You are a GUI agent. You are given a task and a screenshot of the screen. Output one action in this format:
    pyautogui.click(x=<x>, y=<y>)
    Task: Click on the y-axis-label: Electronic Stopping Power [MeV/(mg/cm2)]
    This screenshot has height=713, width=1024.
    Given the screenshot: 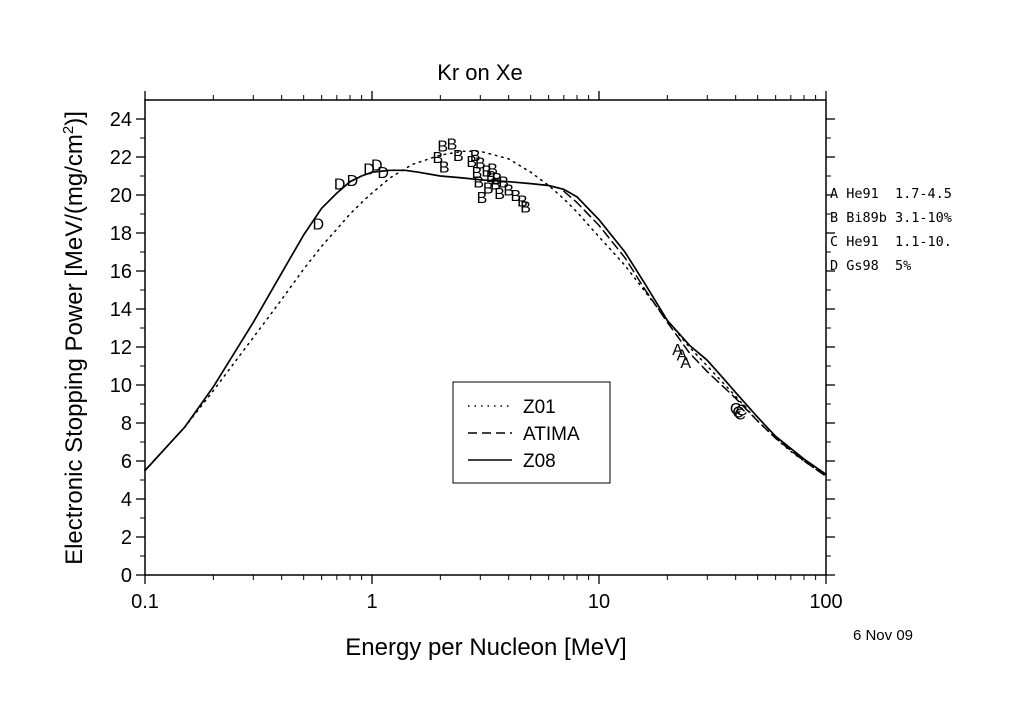 What is the action you would take?
    pyautogui.click(x=74, y=338)
    